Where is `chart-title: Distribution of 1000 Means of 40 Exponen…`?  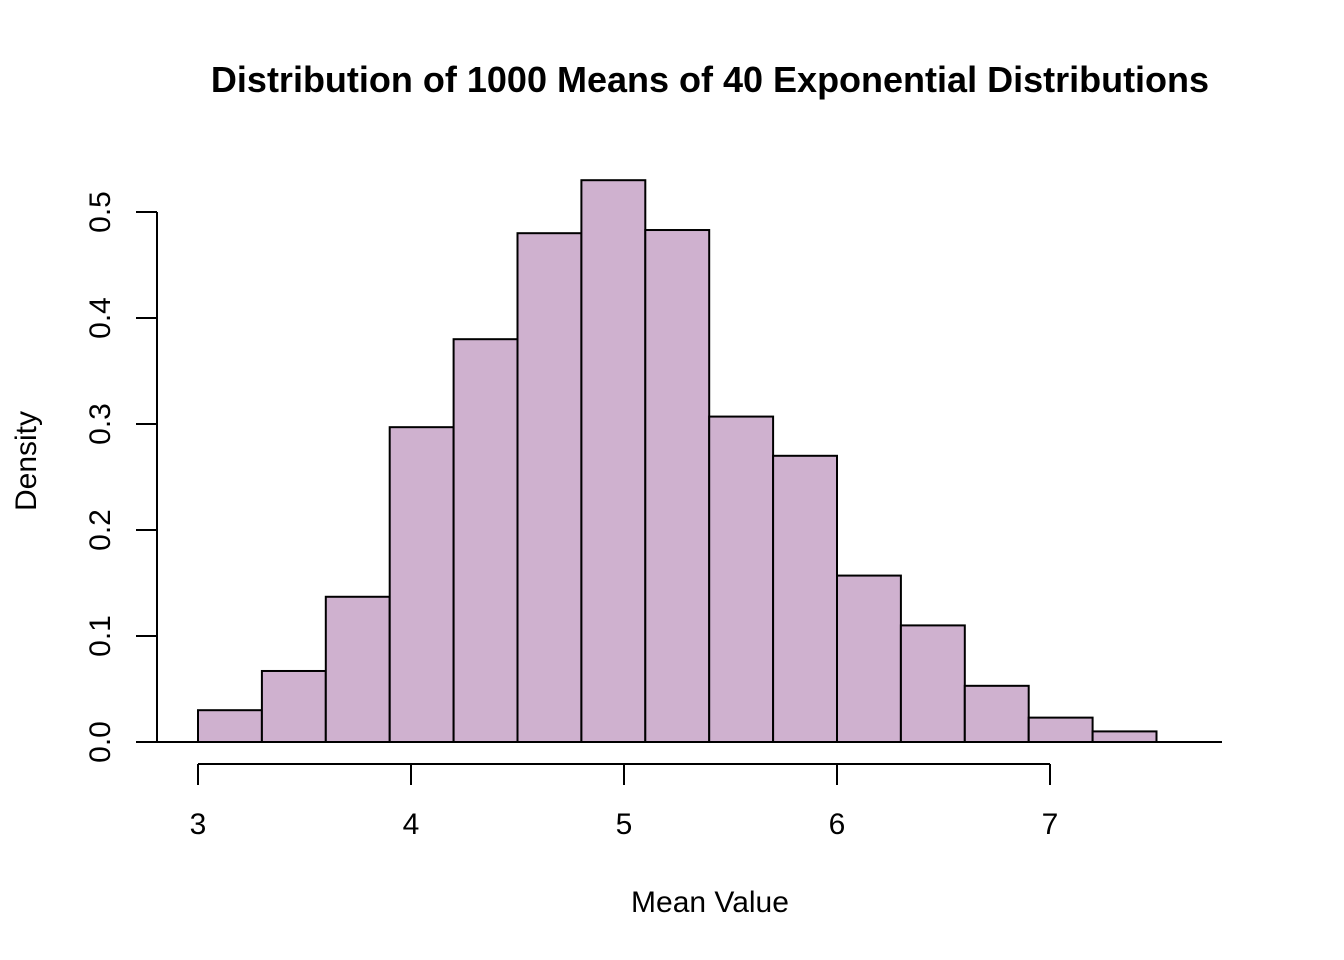
chart-title: Distribution of 1000 Means of 40 Exponen… is located at coordinates (710, 79).